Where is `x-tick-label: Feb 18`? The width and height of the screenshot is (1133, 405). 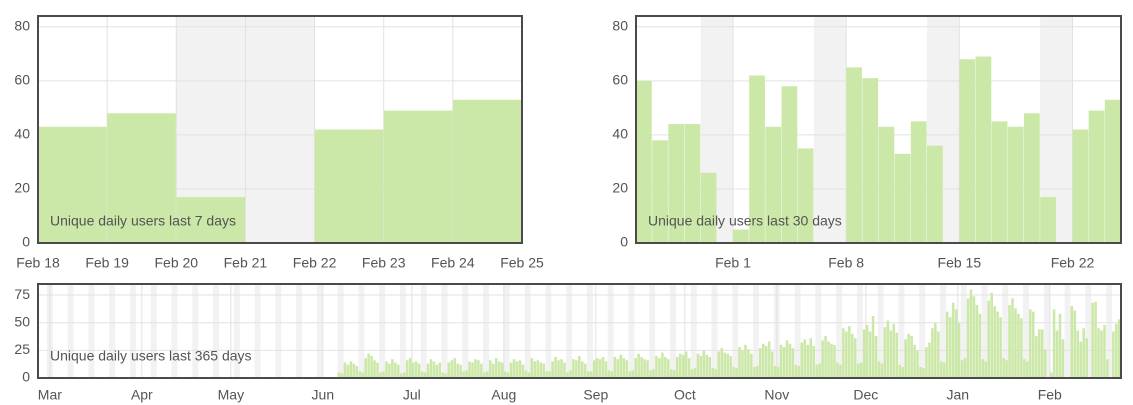 x-tick-label: Feb 18 is located at coordinates (38, 263).